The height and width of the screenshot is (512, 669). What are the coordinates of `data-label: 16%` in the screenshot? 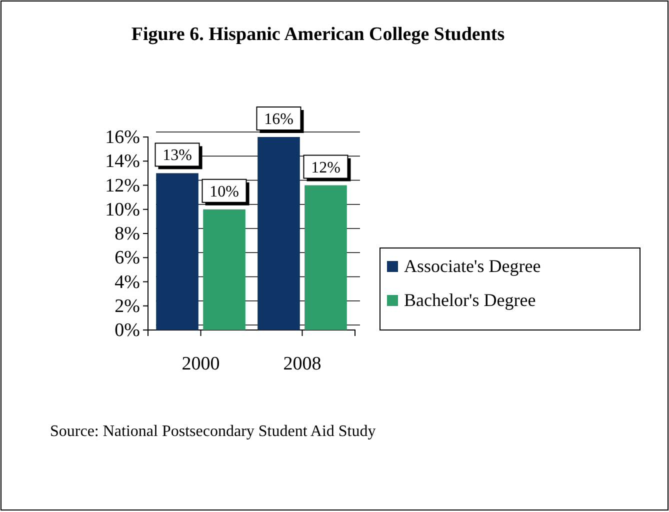 It's located at (279, 119).